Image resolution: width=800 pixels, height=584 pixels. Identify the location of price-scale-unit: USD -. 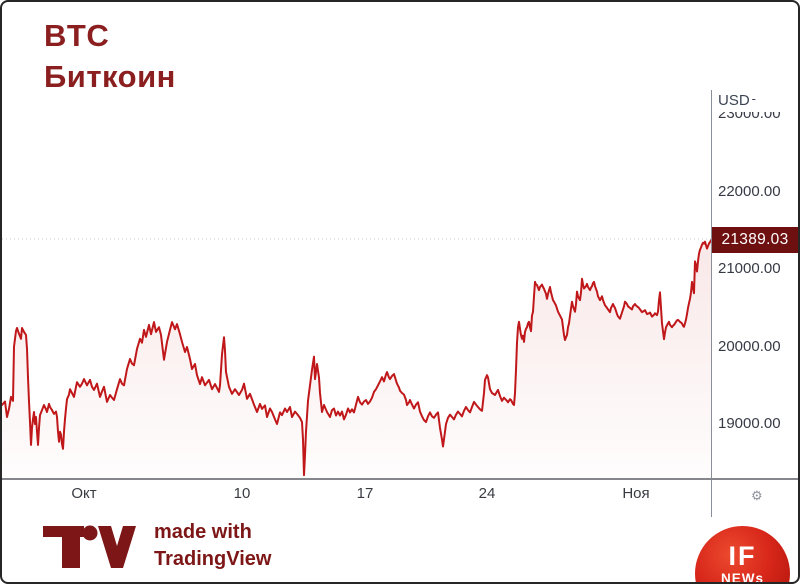
(739, 101).